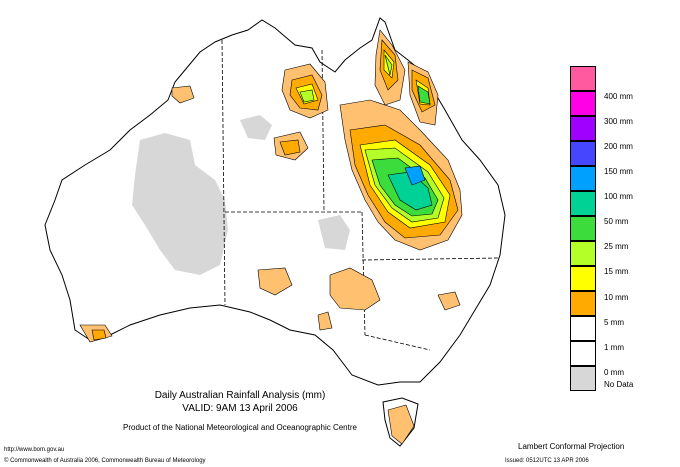 Image resolution: width=680 pixels, height=467 pixels. Describe the element at coordinates (240, 408) in the screenshot. I see `valid-date: VALID: 9AM 13 April 2006` at that location.